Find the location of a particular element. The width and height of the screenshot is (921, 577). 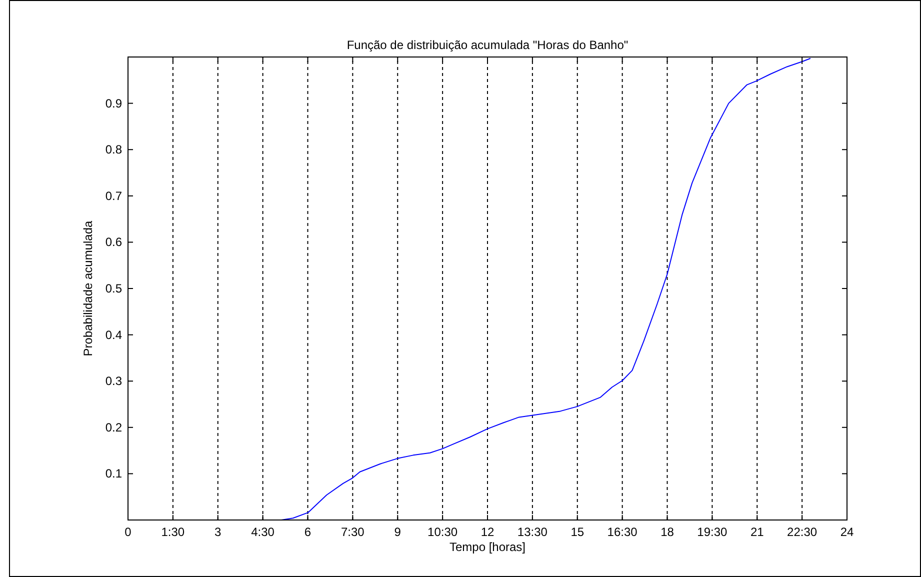

x-tick-label: 21 is located at coordinates (757, 532).